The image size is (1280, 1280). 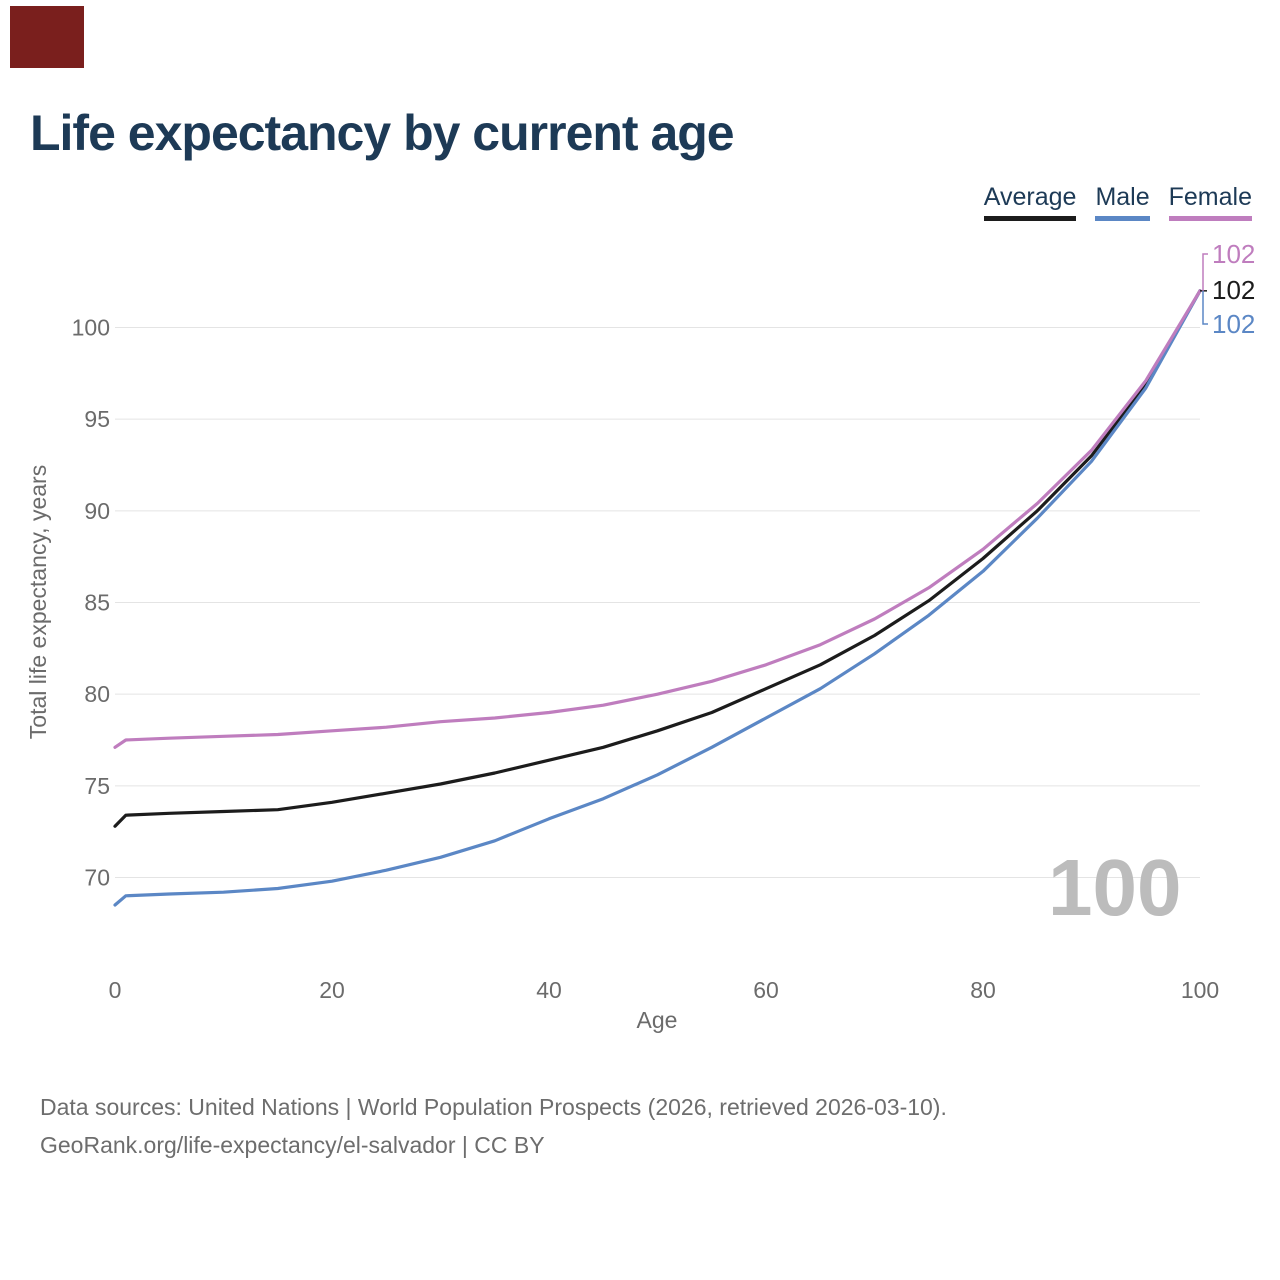 I want to click on y-tick-label-75: 75, so click(x=97, y=786).